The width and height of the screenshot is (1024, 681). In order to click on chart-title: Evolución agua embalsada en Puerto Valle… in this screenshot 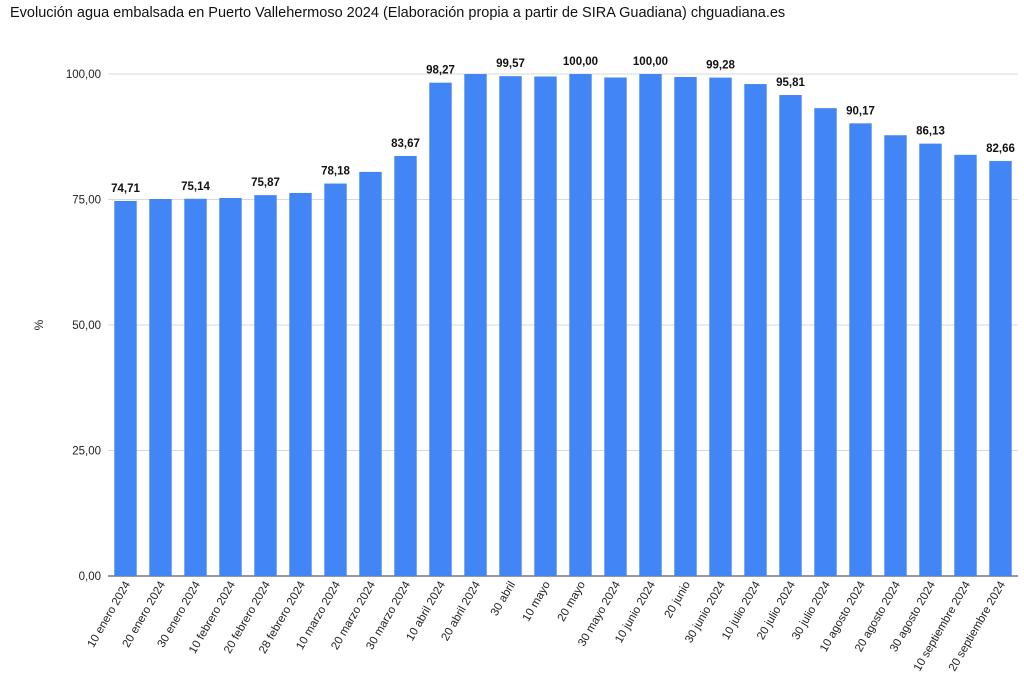, I will do `click(398, 13)`.